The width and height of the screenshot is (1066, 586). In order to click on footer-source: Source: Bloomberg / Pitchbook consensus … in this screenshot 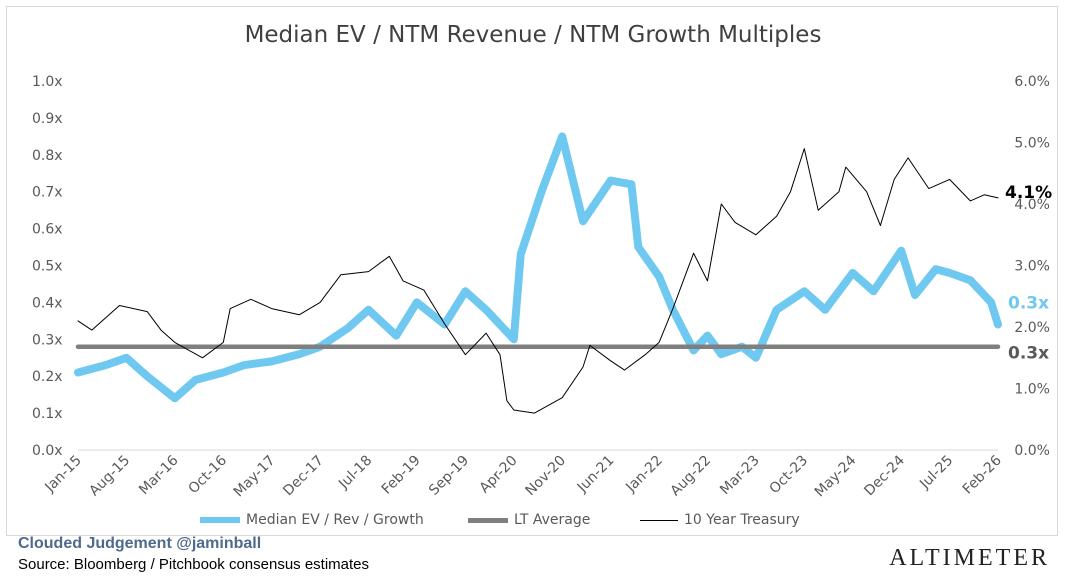, I will do `click(194, 564)`.